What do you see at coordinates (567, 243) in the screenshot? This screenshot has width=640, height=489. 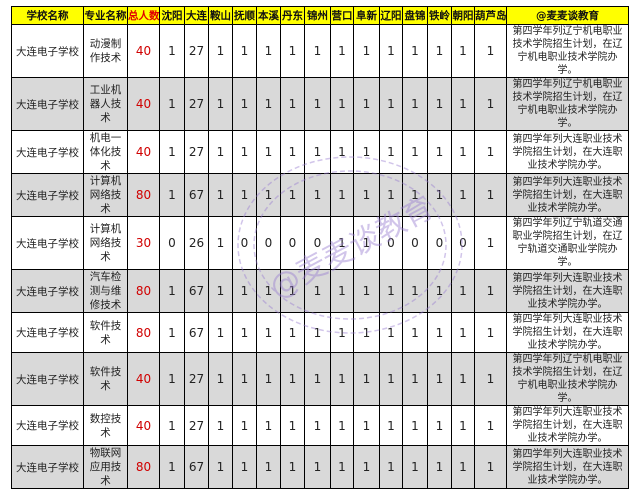 I see `note-cell: 第四学年列辽宁轨道交通职业学院招生计划，在辽宁轨道交通职业学院办学。` at bounding box center [567, 243].